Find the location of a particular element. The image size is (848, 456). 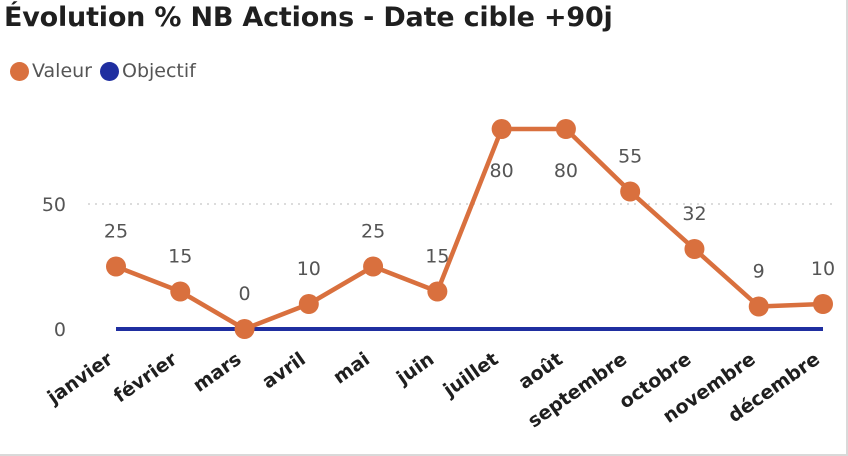

legend-label-objectif: Objectif is located at coordinates (159, 71).